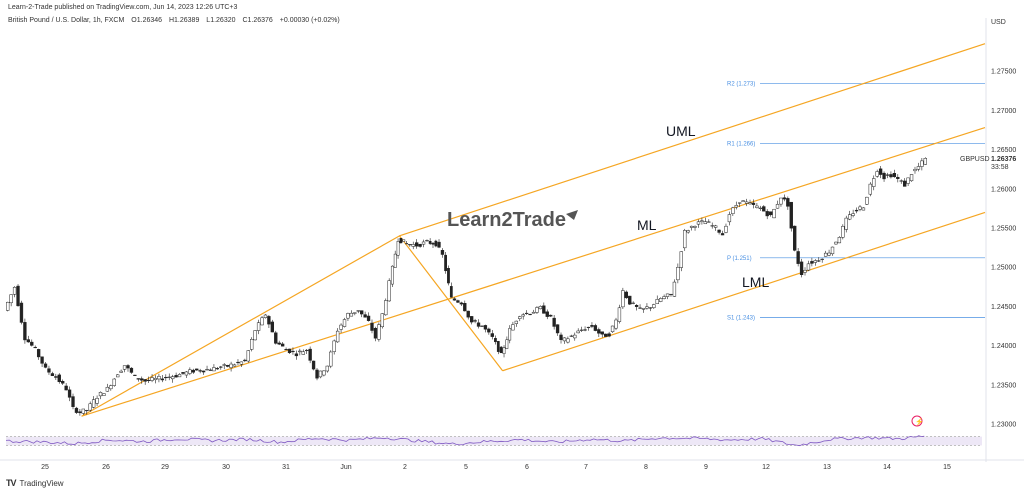 The image size is (1024, 494). Describe the element at coordinates (465, 441) in the screenshot. I see `rsi-line` at that location.